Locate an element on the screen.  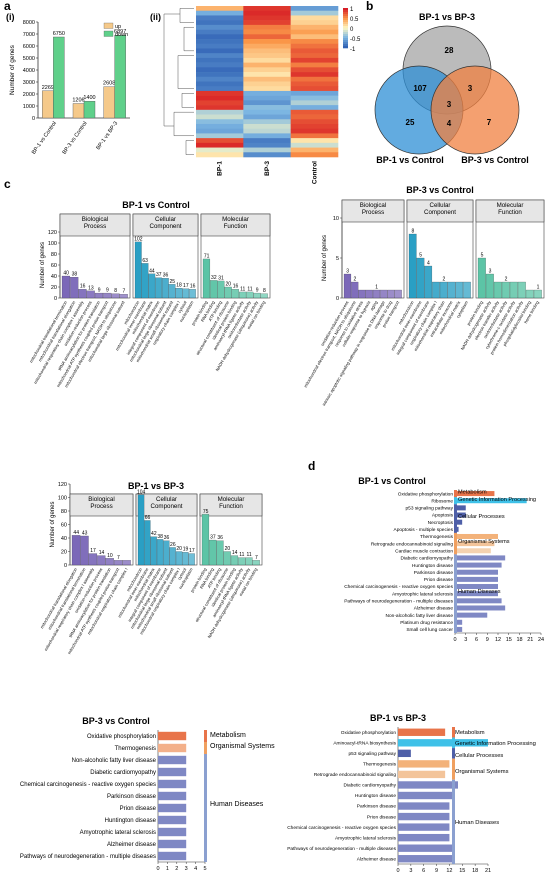
go-bar-value-label: 37 is located at coordinates (213, 538).